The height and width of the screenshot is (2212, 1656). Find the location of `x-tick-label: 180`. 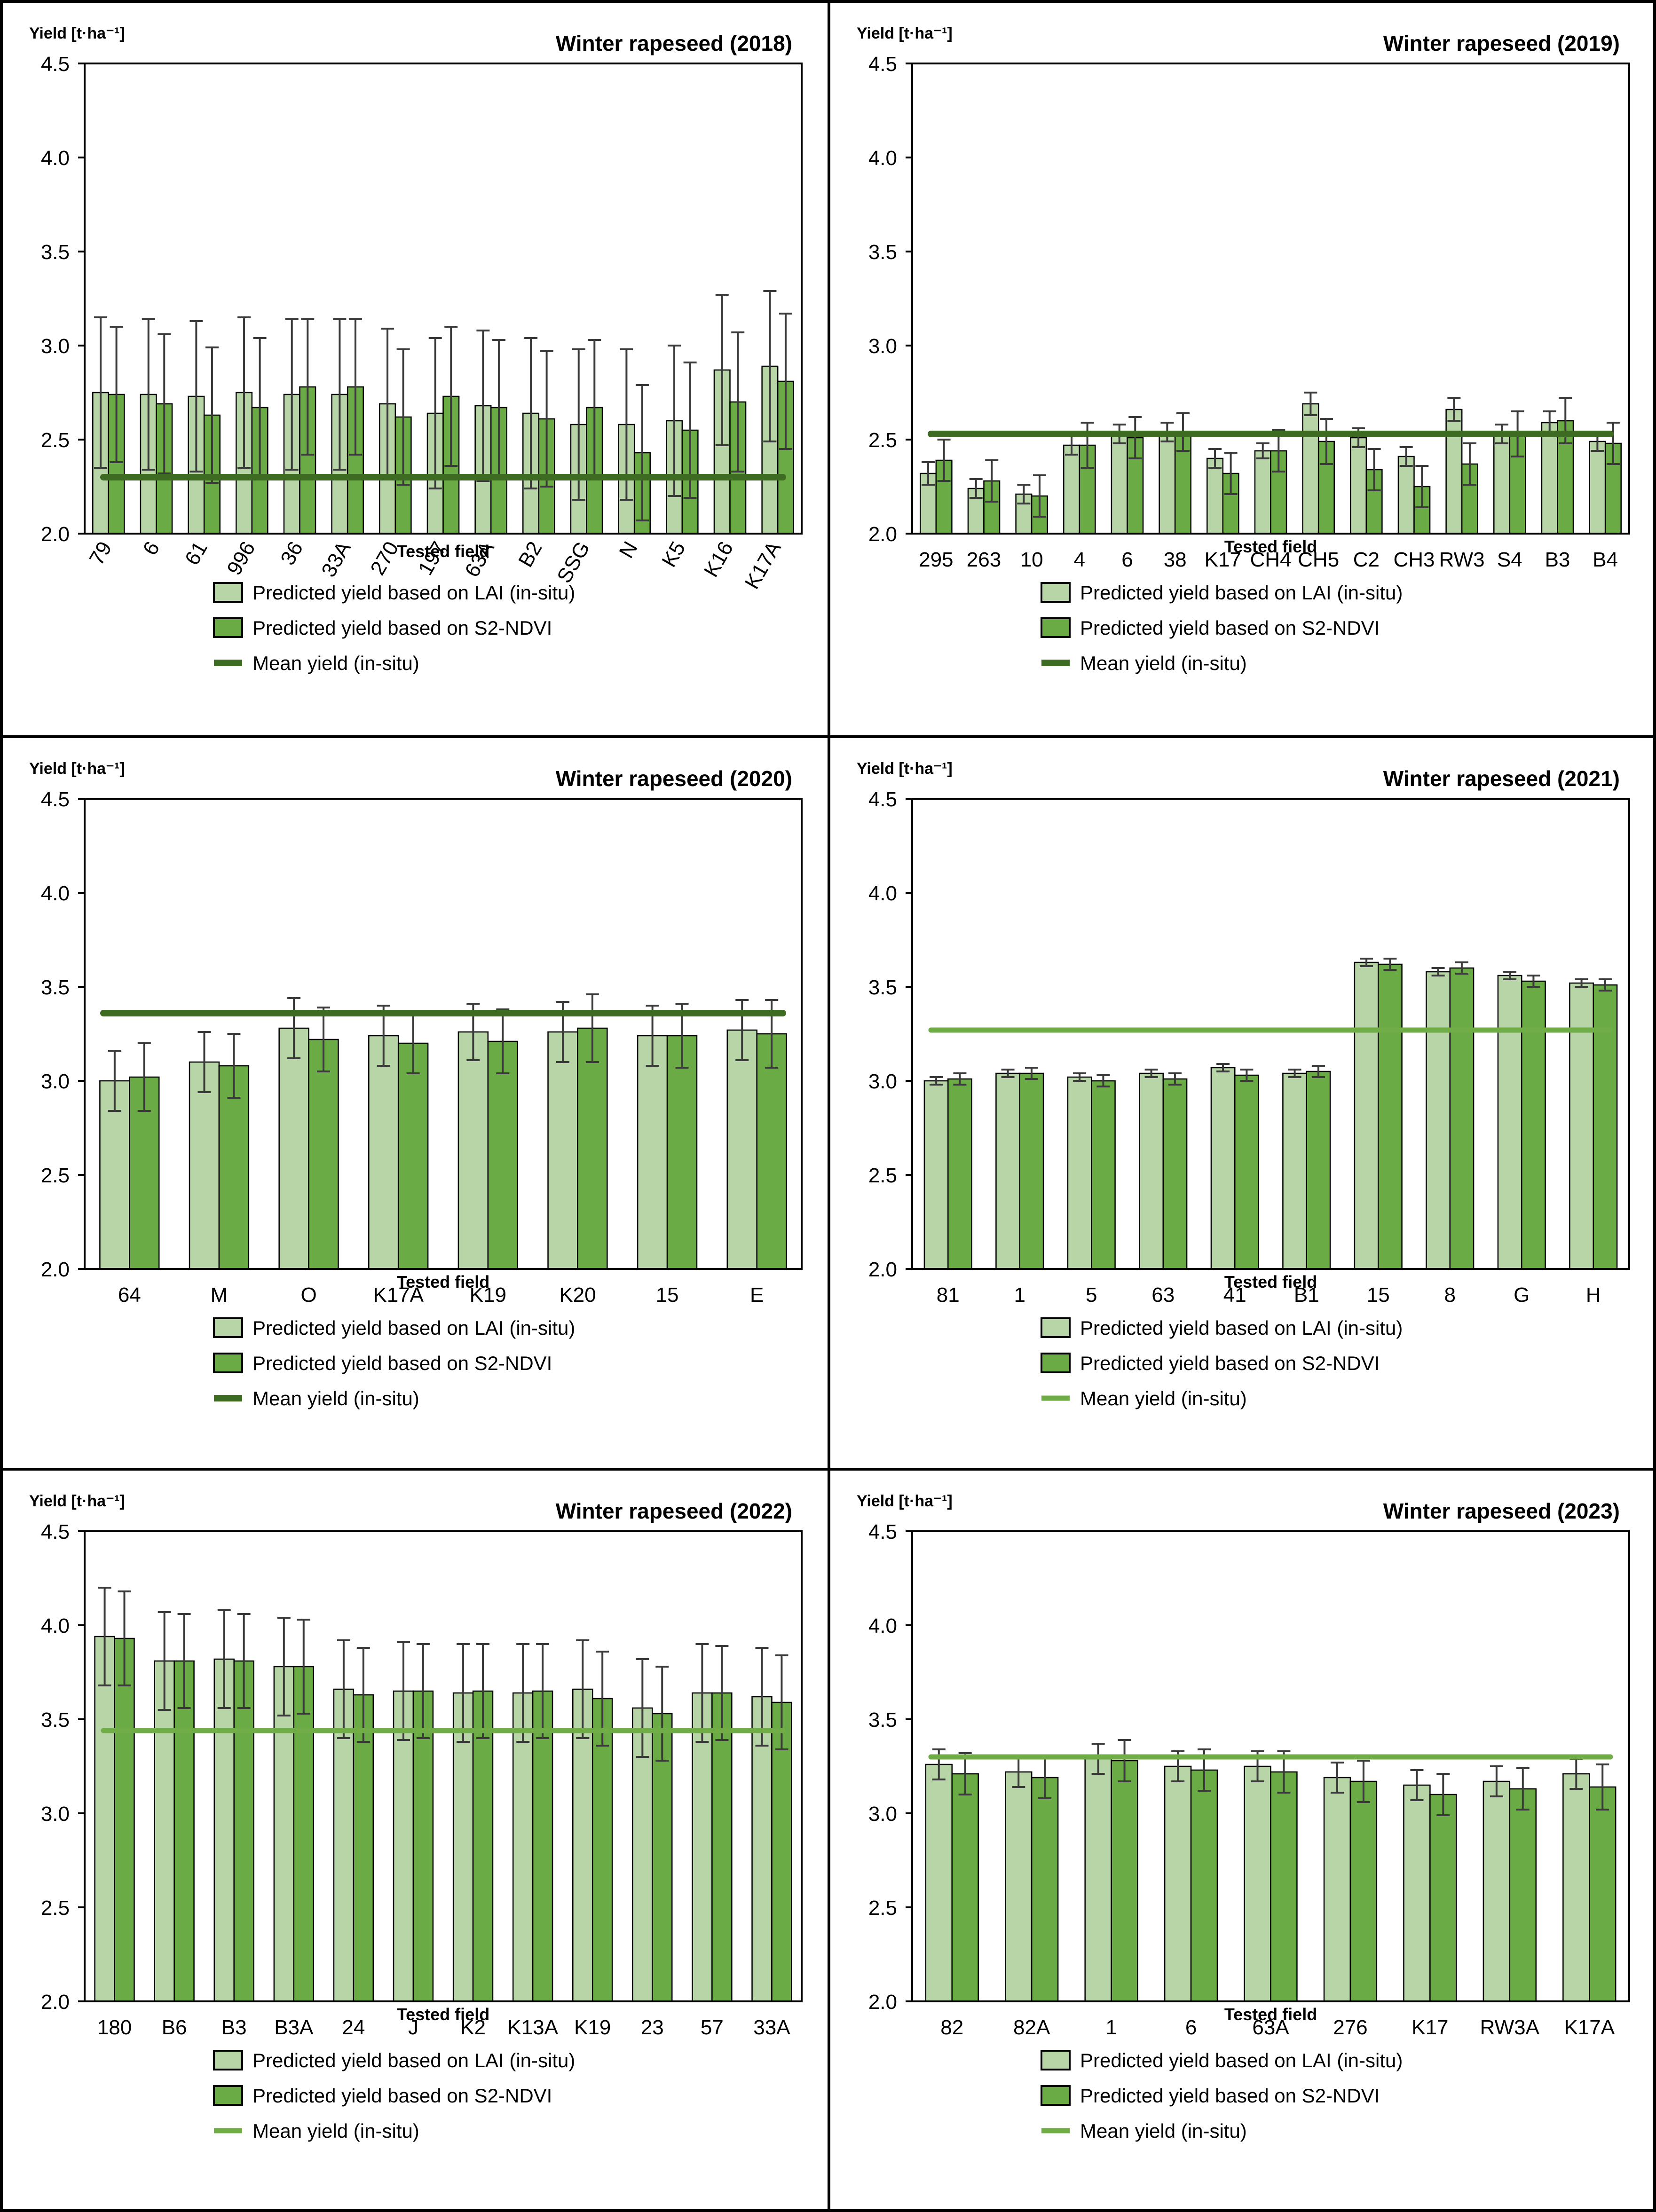

x-tick-label: 180 is located at coordinates (114, 2027).